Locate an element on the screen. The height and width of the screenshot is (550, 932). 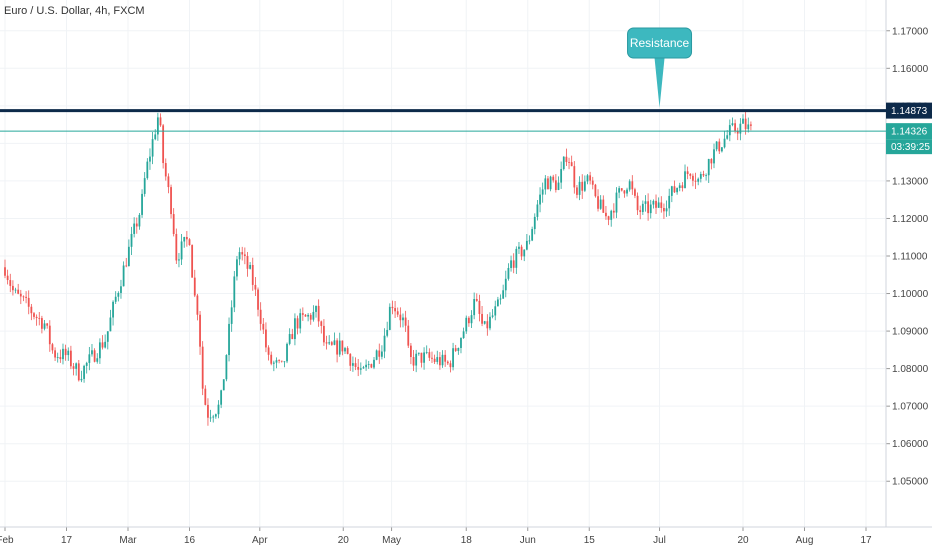
x-tick-label: 15 is located at coordinates (590, 540).